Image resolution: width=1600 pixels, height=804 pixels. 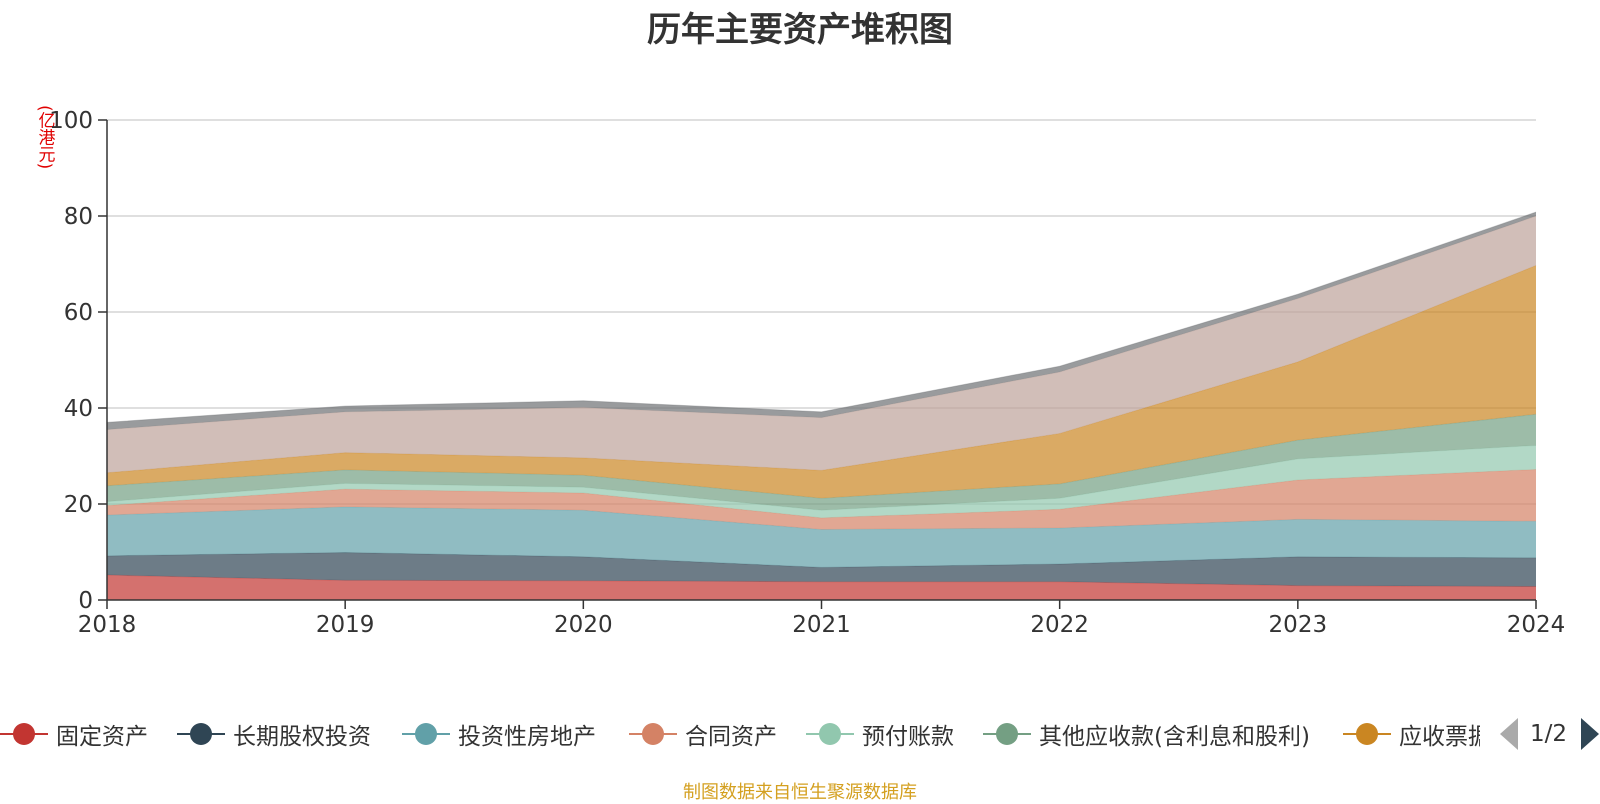 I want to click on legend-label: 投资性房地产, so click(x=527, y=737).